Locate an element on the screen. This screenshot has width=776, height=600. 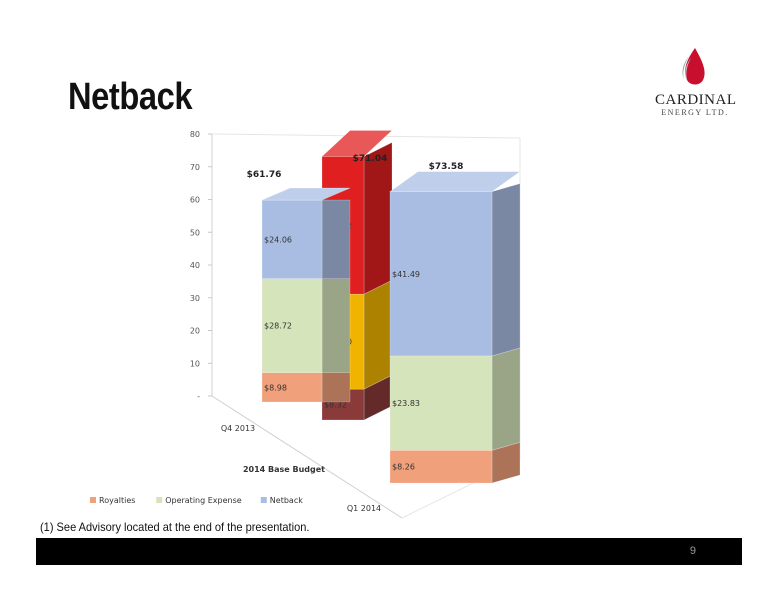
floor-left-edge is located at coordinates (307, 457).